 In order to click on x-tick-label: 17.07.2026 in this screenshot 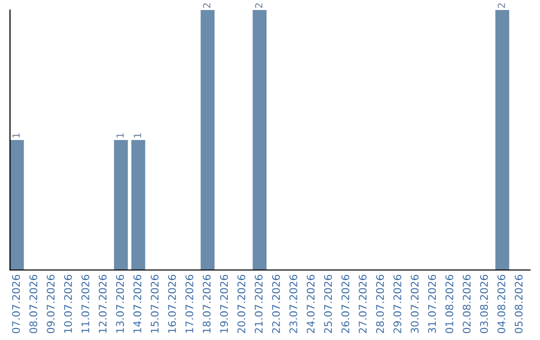, I will do `click(189, 303)`.